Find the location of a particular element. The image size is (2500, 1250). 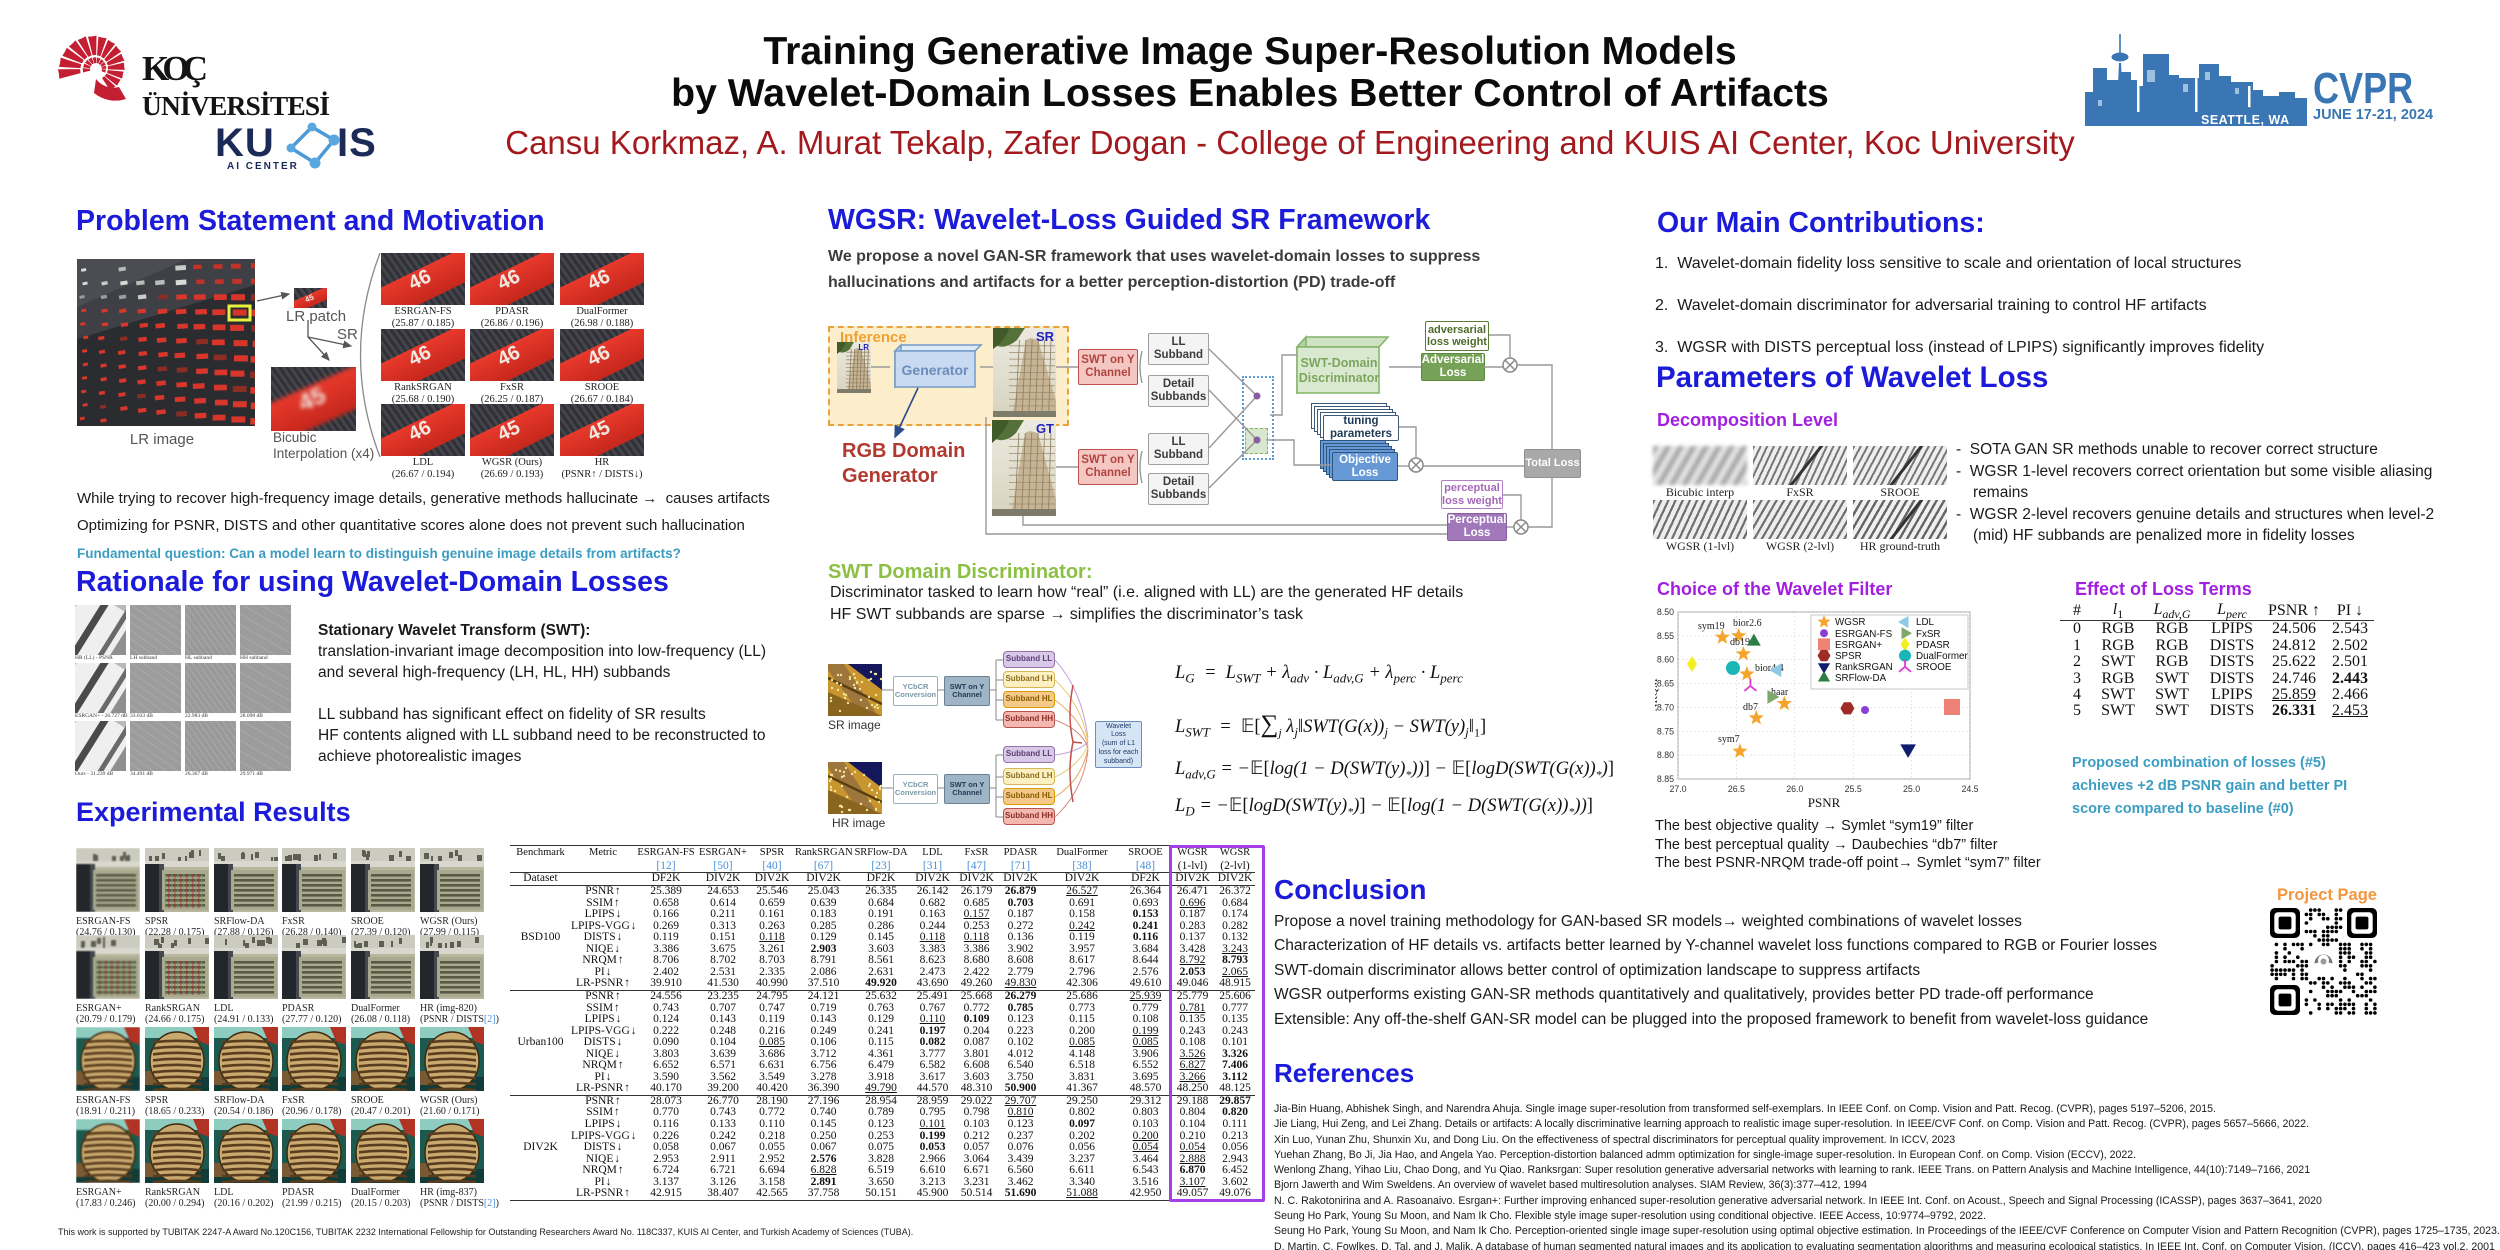

svg-text: SRFlow-DA is located at coordinates (1861, 678).